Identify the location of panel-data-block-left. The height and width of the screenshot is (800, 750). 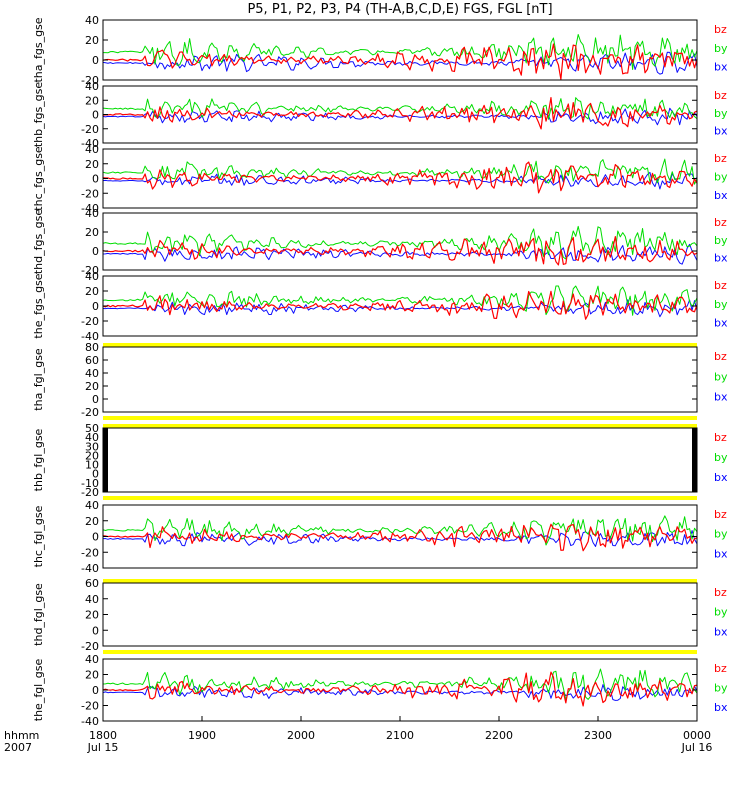
(105, 460).